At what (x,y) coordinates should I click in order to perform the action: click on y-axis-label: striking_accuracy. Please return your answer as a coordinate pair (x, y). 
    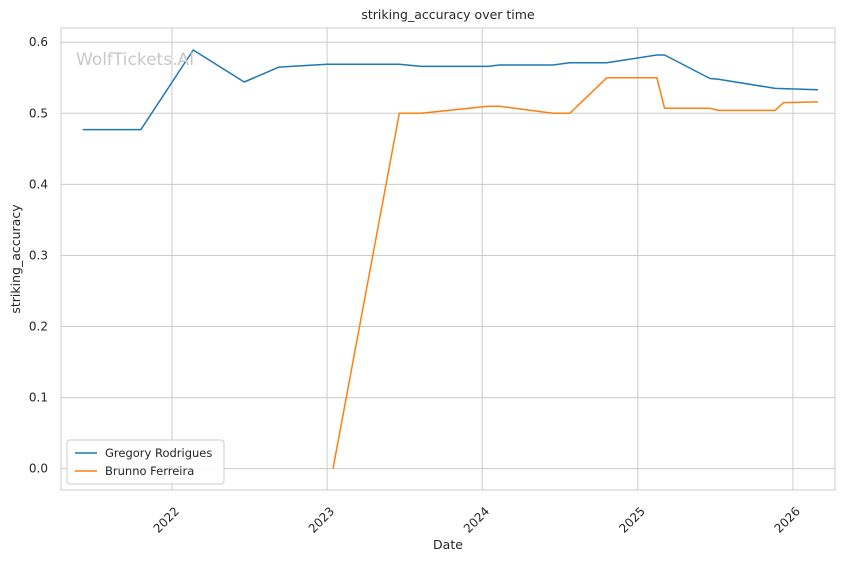
    Looking at the image, I should click on (15, 259).